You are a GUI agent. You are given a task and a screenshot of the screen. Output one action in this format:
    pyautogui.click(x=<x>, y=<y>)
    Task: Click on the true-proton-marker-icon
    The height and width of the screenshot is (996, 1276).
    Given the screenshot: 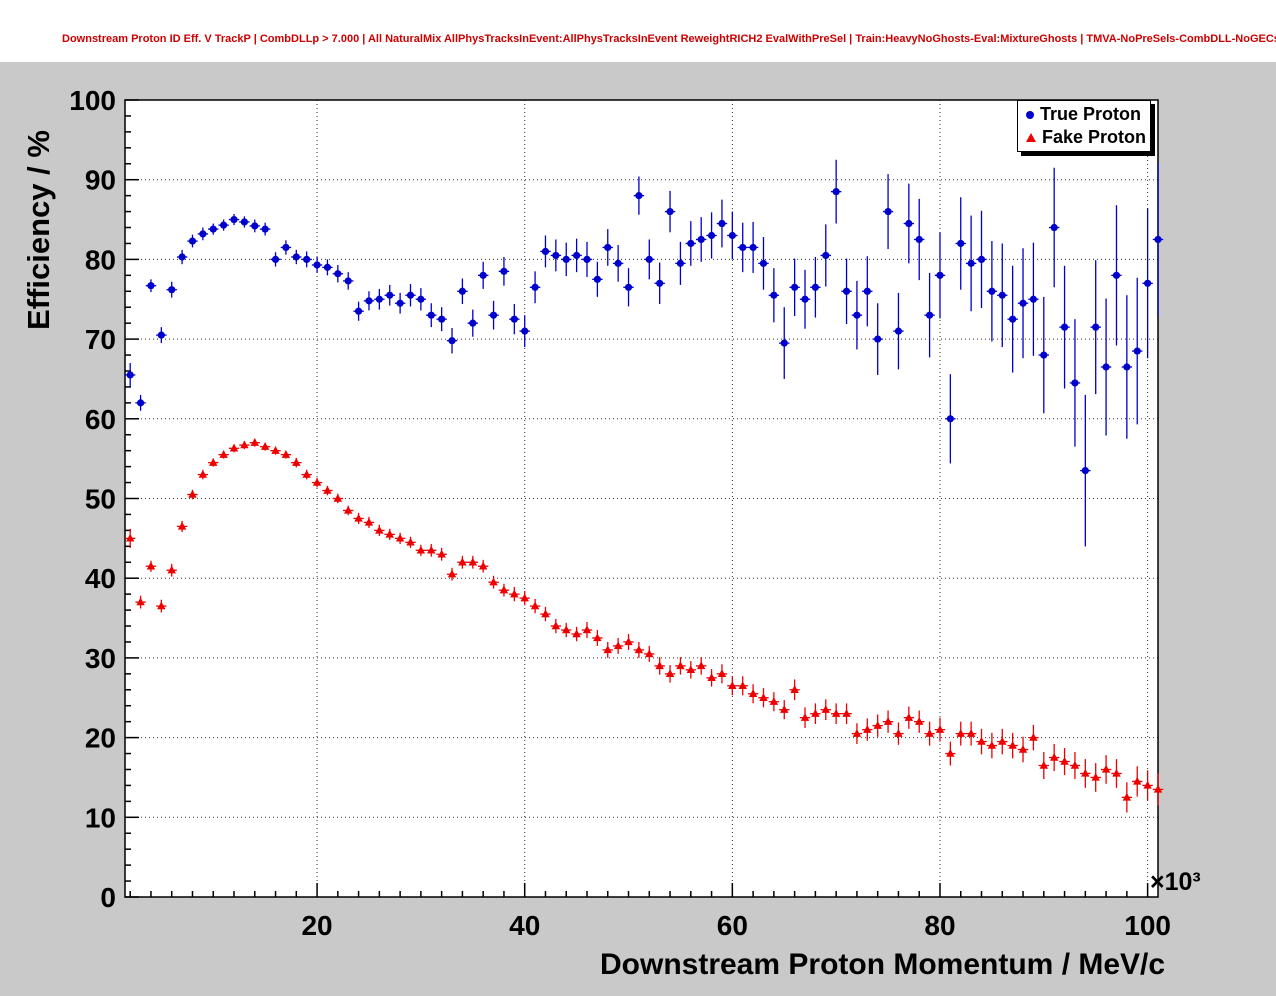 What is the action you would take?
    pyautogui.click(x=1030, y=114)
    